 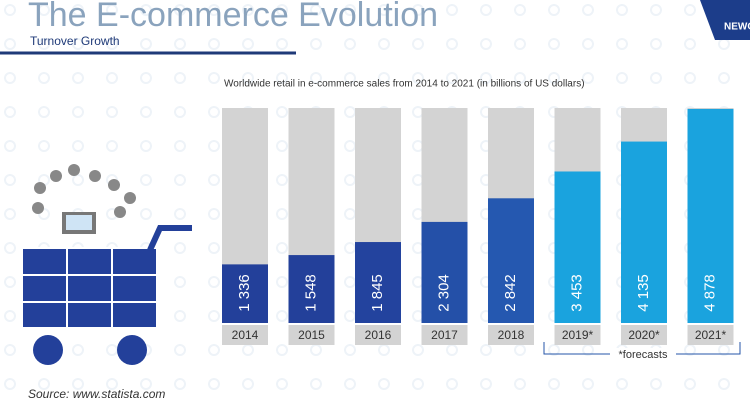 What do you see at coordinates (510, 293) in the screenshot?
I see `value-label: 2 842` at bounding box center [510, 293].